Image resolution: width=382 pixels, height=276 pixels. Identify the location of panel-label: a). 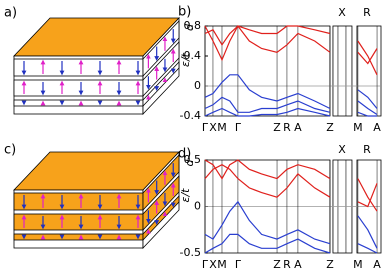
(10, 13).